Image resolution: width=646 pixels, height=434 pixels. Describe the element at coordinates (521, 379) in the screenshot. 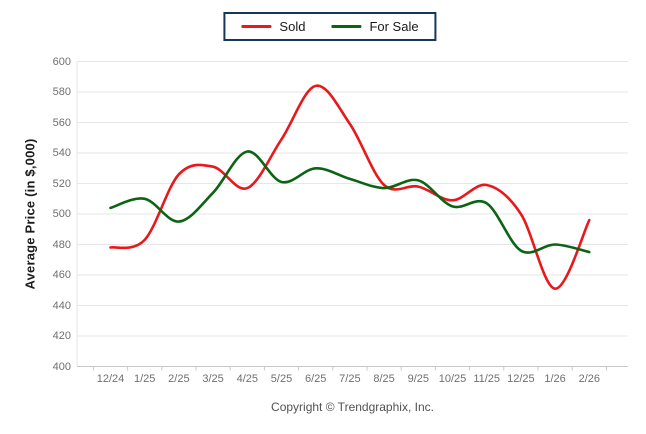

I see `x-tick-label: 12/25` at that location.